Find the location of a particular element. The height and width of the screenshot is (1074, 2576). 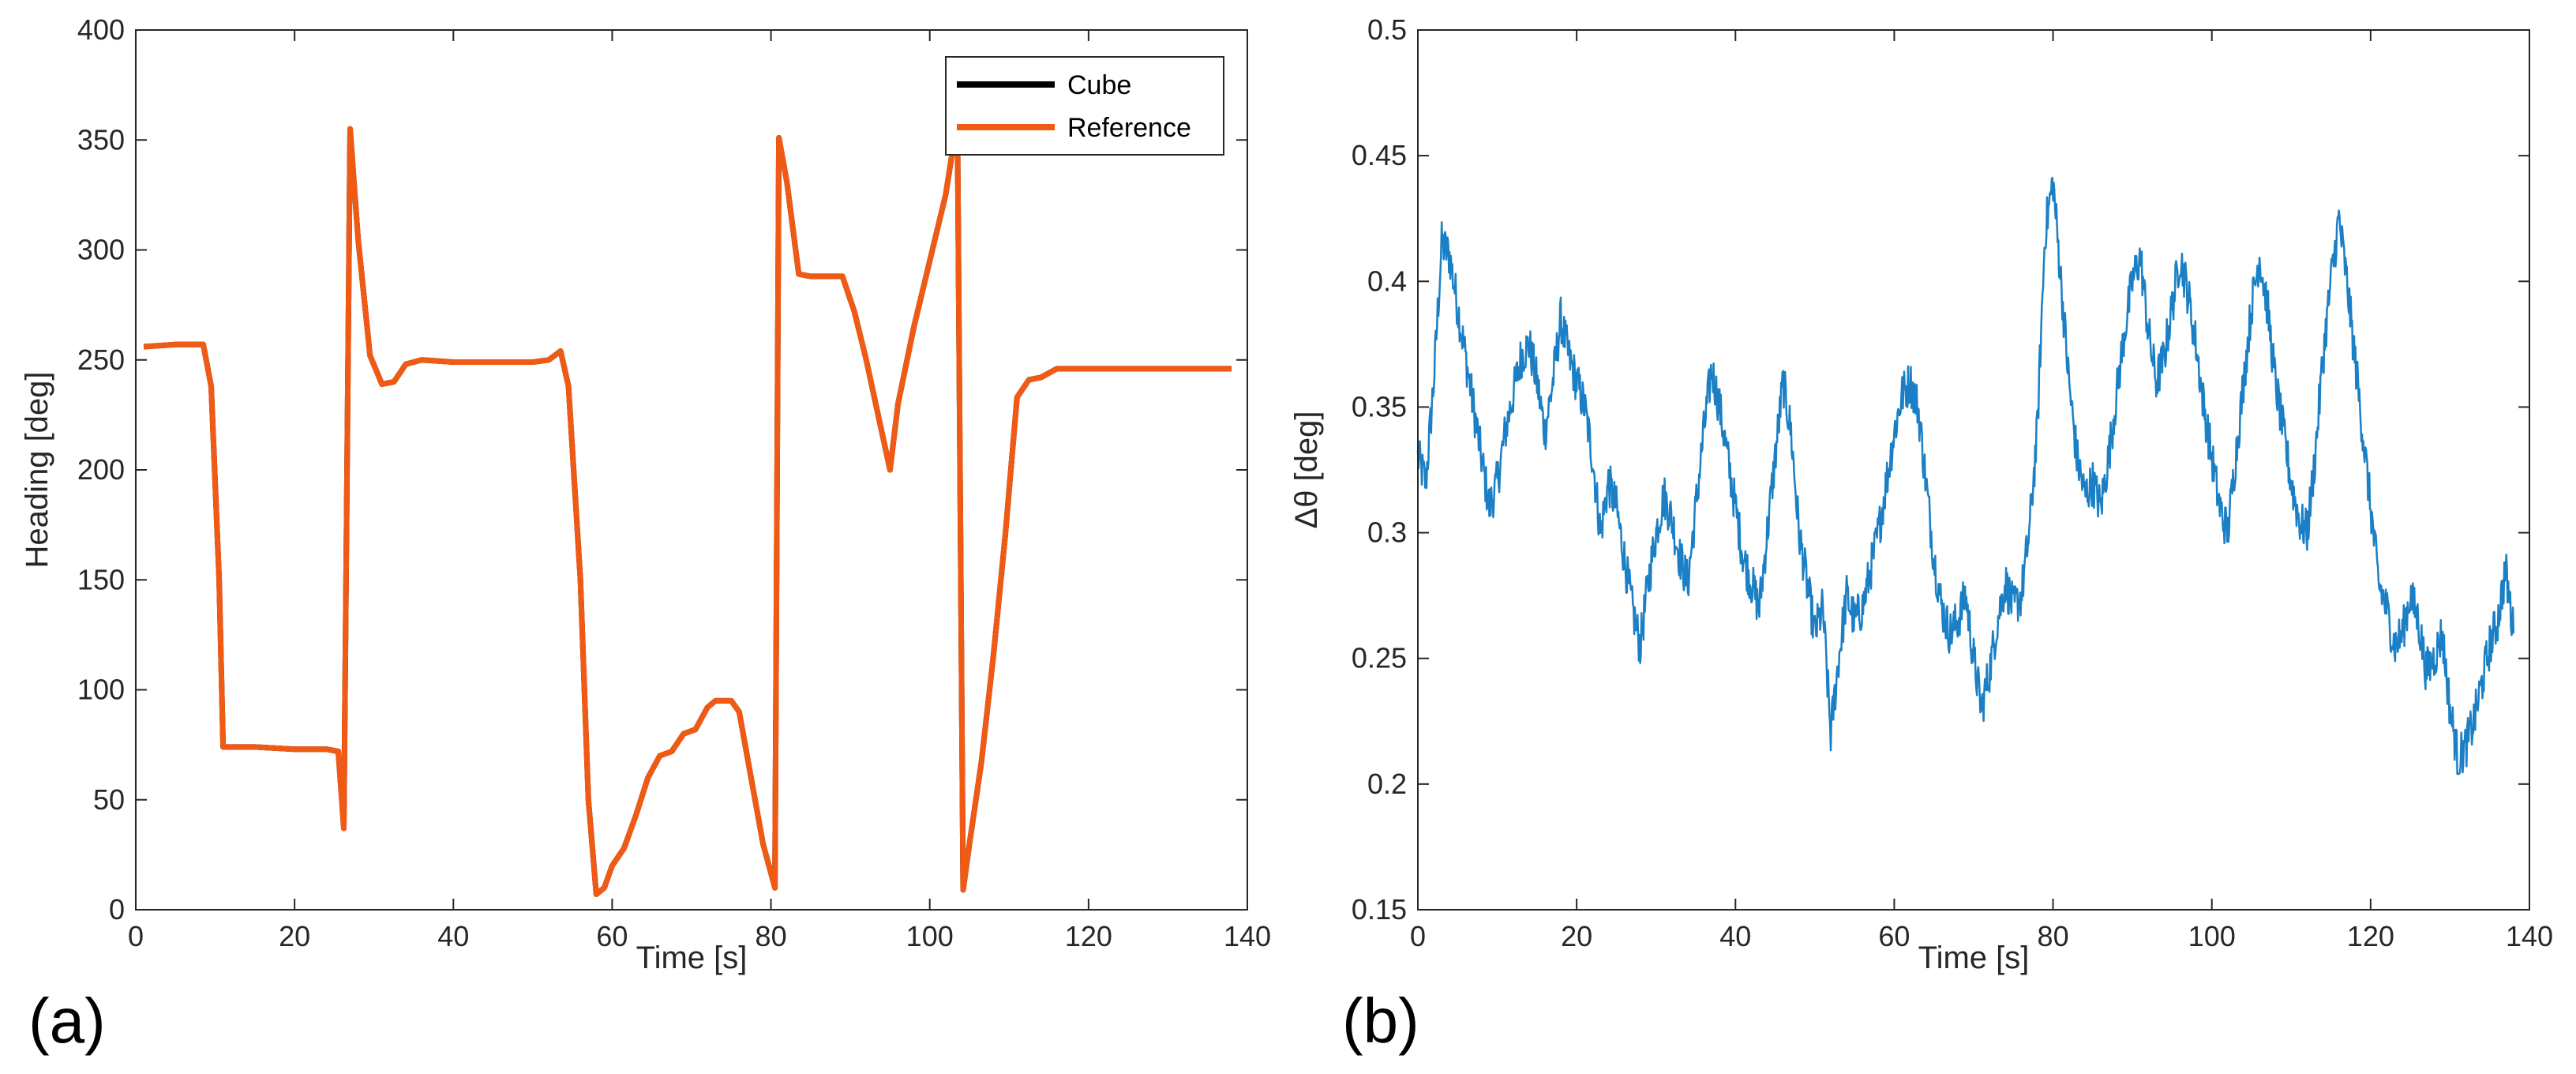

y-tick-label: 0 is located at coordinates (117, 909).